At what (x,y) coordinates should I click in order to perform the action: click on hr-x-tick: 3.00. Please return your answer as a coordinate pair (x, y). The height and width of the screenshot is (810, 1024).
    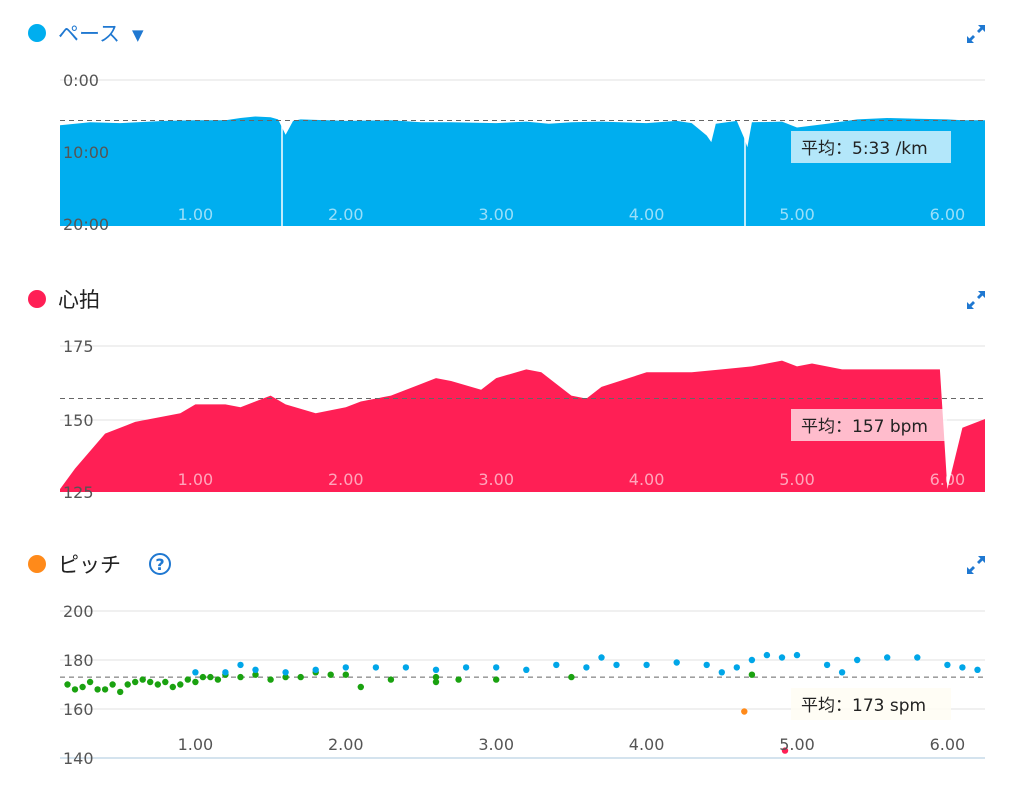
    Looking at the image, I should click on (496, 479).